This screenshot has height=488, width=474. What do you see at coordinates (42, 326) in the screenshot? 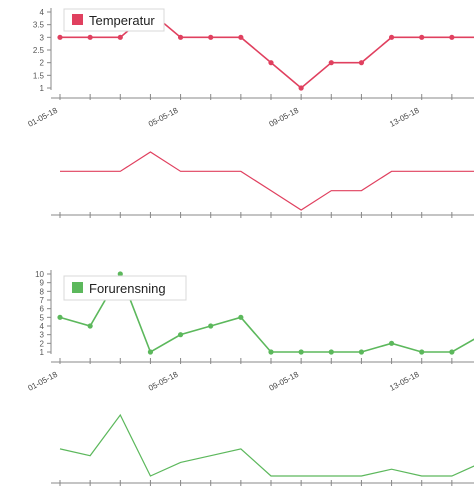
I see `pollution-y-tick-label: 4` at bounding box center [42, 326].